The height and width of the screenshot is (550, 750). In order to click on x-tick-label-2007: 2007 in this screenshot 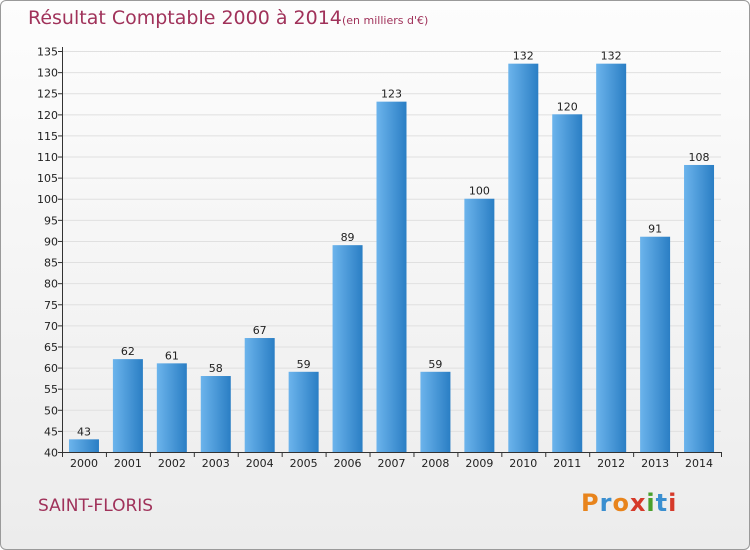, I will do `click(392, 463)`.